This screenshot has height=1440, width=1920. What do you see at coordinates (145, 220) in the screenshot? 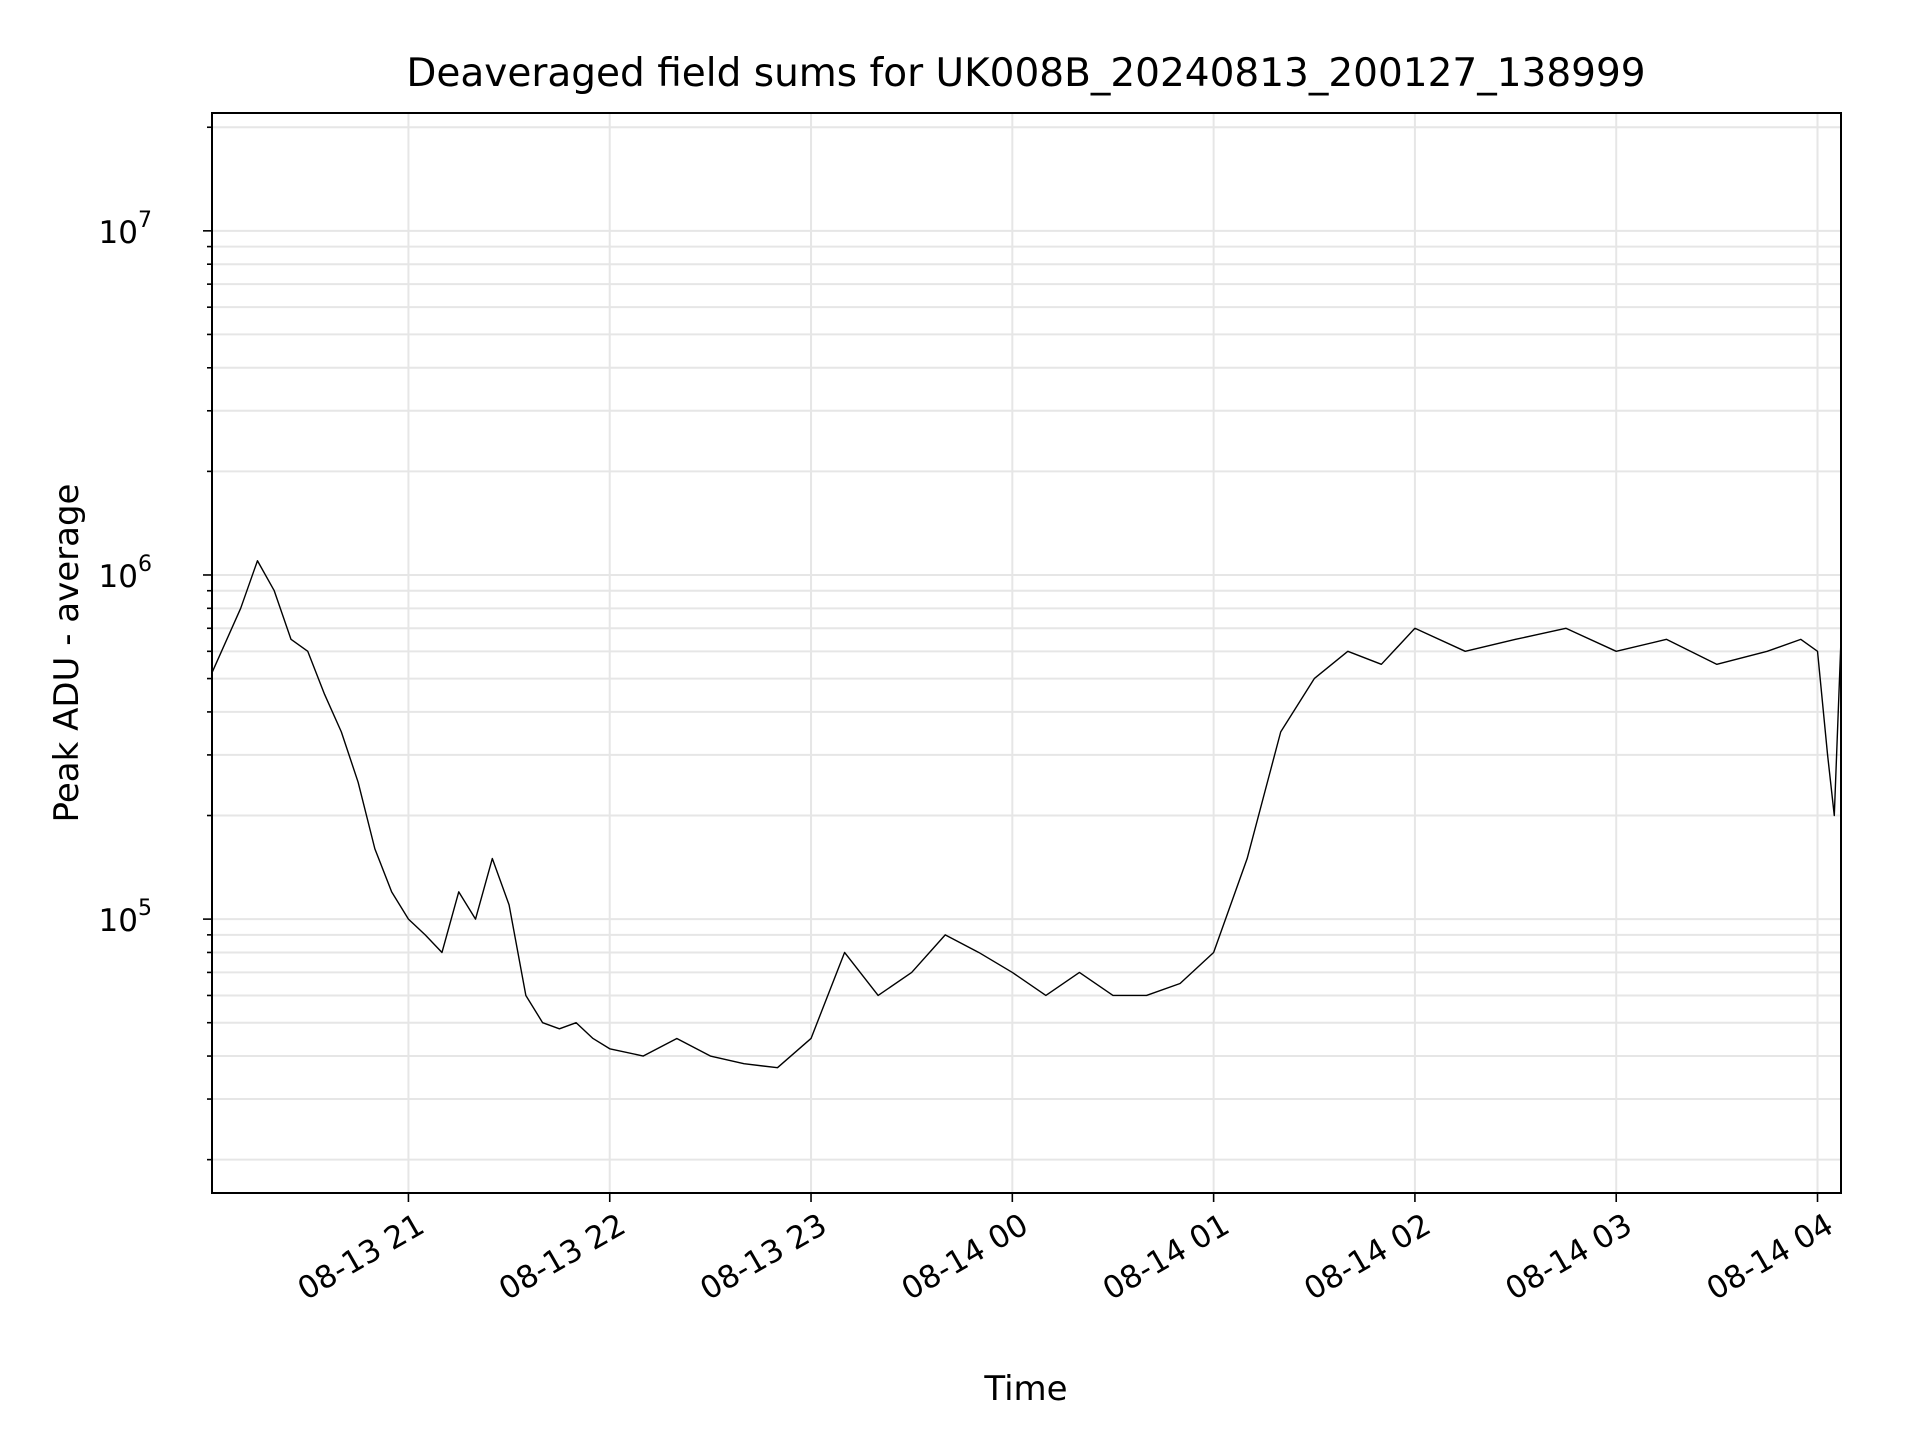
I see `y-tick-exponent: 7` at bounding box center [145, 220].